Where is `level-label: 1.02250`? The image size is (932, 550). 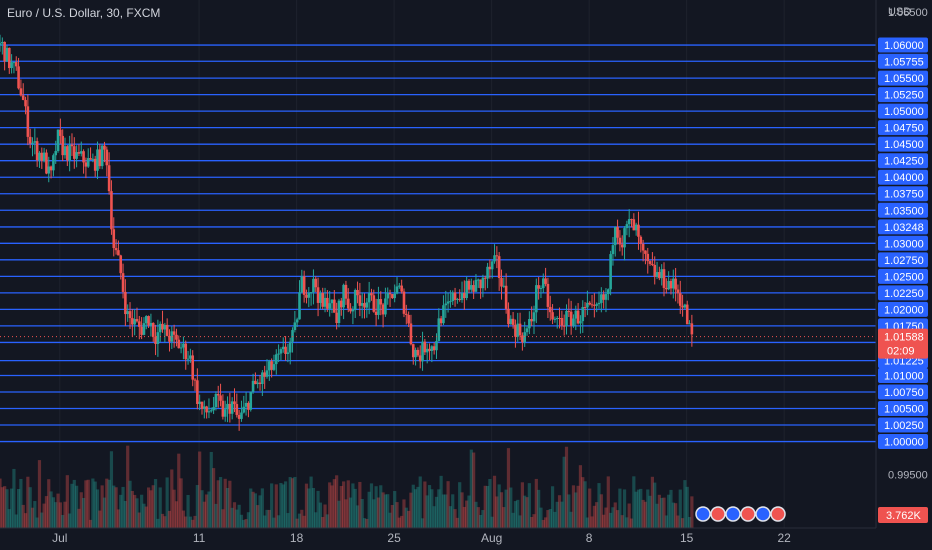
level-label: 1.02250 is located at coordinates (904, 294).